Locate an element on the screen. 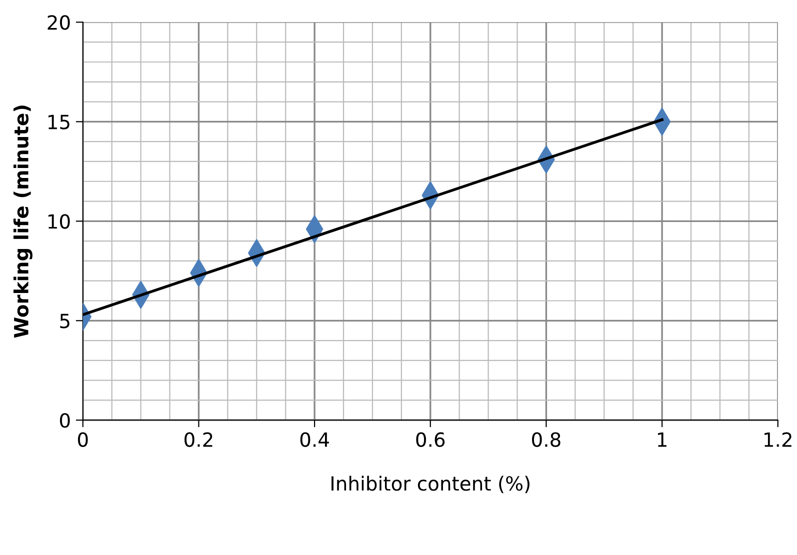  x-tick-label: 1 is located at coordinates (662, 439).